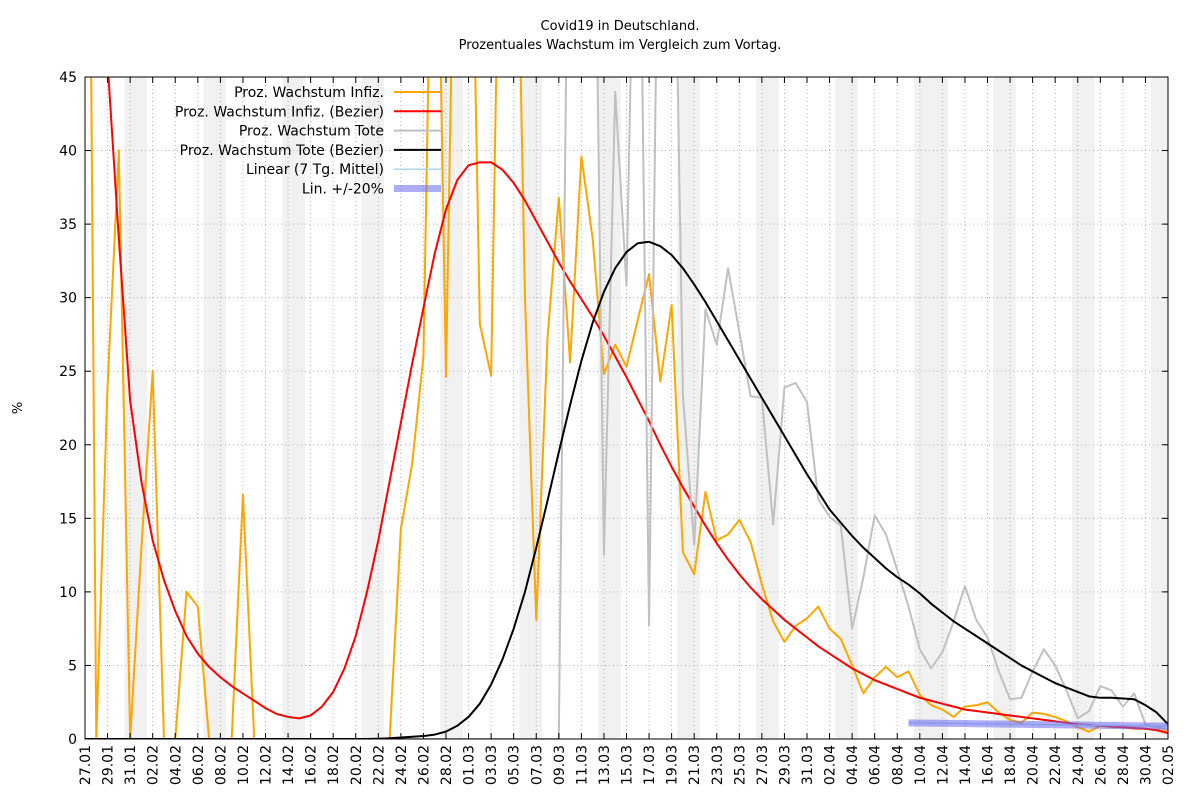 The image size is (1200, 800). What do you see at coordinates (763, 765) in the screenshot?
I see `x-tick-label: 27.03` at bounding box center [763, 765].